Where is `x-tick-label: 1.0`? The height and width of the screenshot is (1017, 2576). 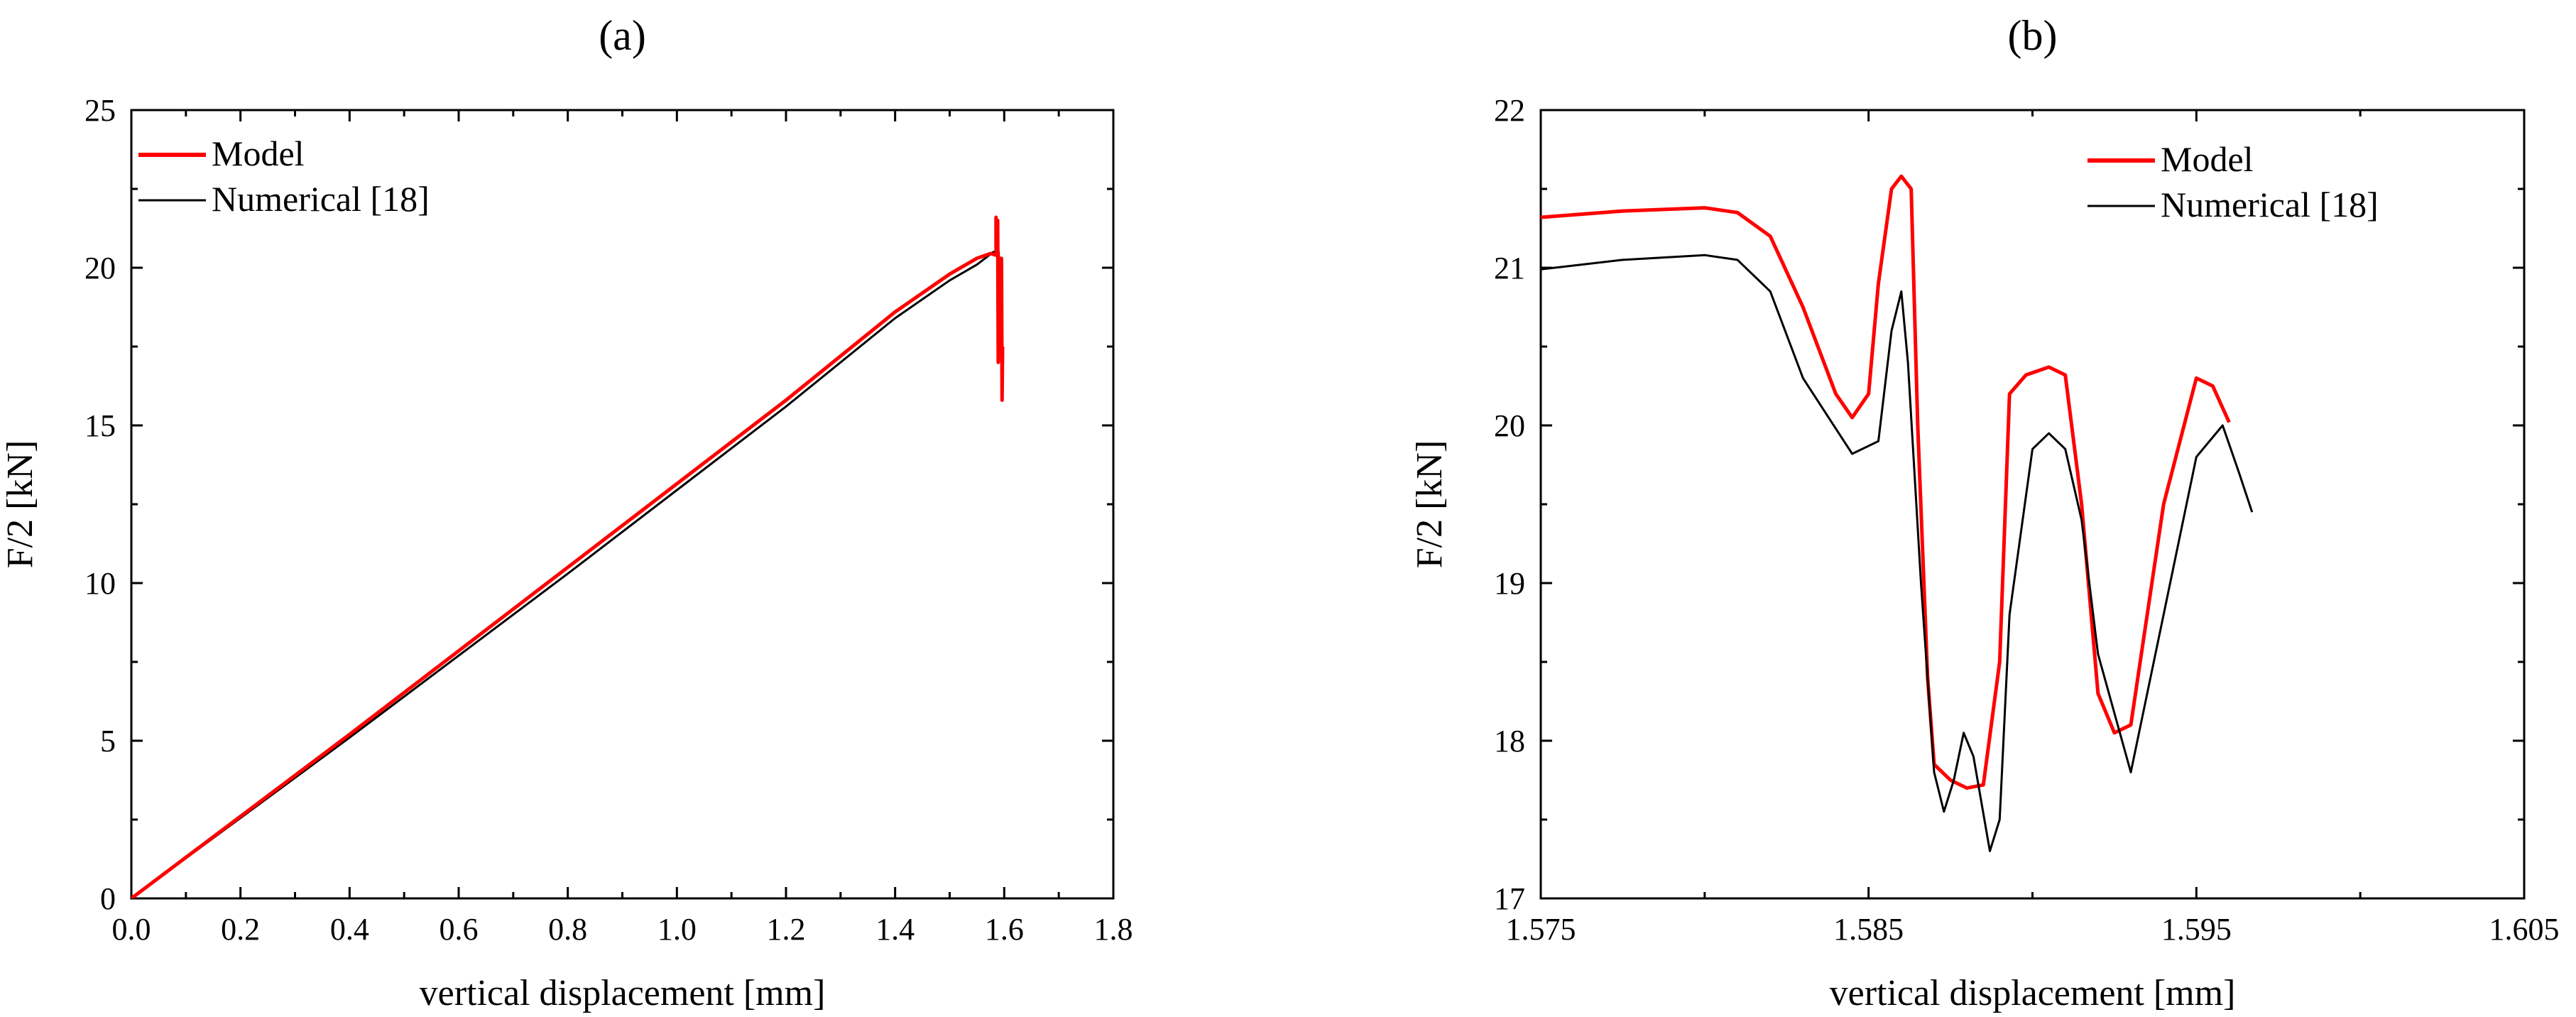
x-tick-label: 1.0 is located at coordinates (677, 929).